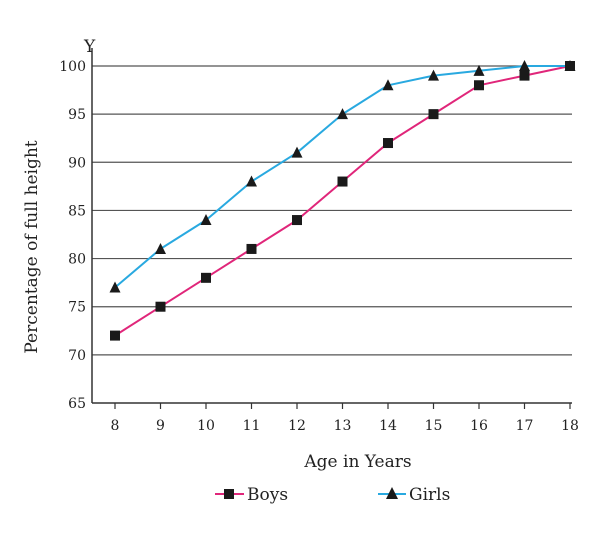 The height and width of the screenshot is (539, 596). What do you see at coordinates (72, 235) in the screenshot?
I see `y-tick-labels: 65 70 75 80 85 90 95 100` at bounding box center [72, 235].